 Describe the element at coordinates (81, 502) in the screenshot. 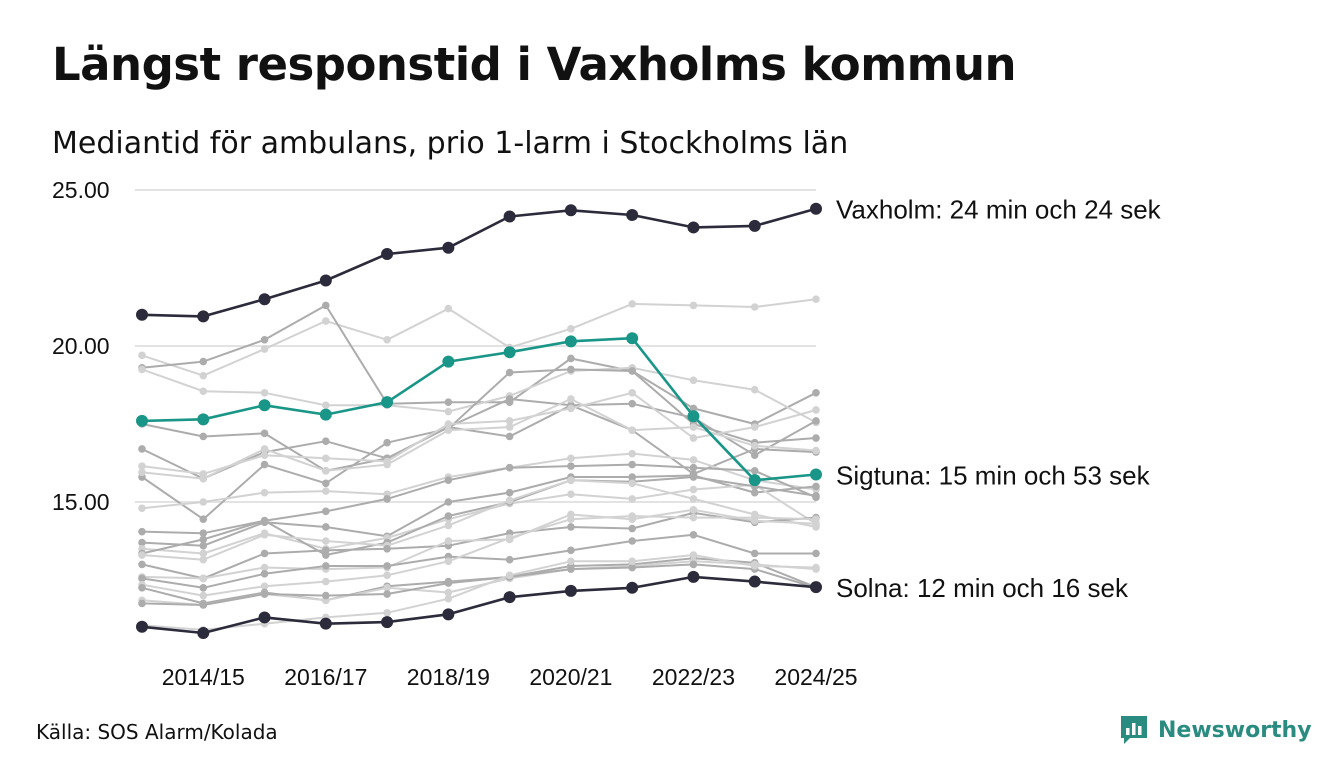

I see `y-tick-label: 15.00` at that location.